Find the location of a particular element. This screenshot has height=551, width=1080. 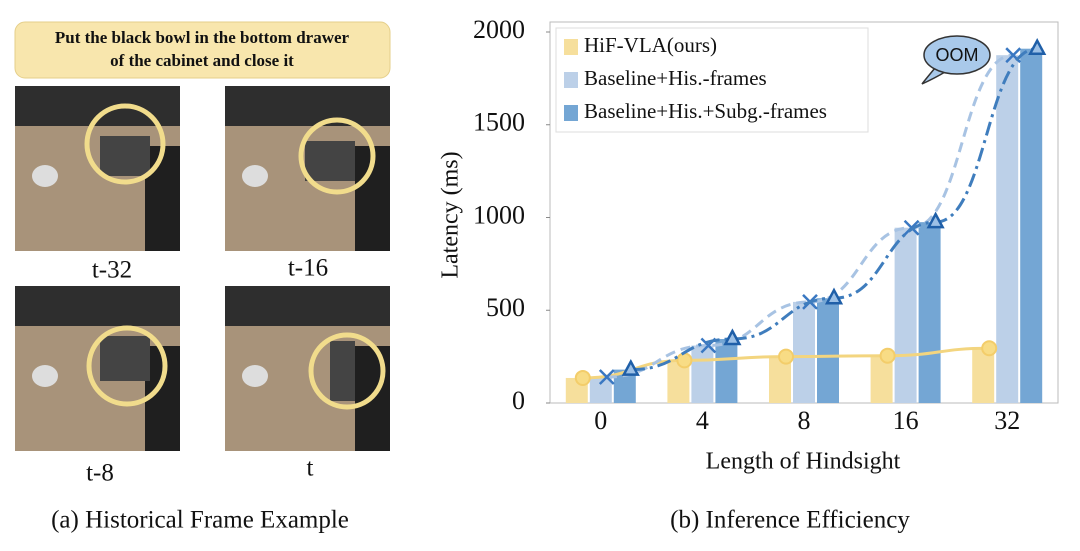

frame-label: t-32 is located at coordinates (112, 270).